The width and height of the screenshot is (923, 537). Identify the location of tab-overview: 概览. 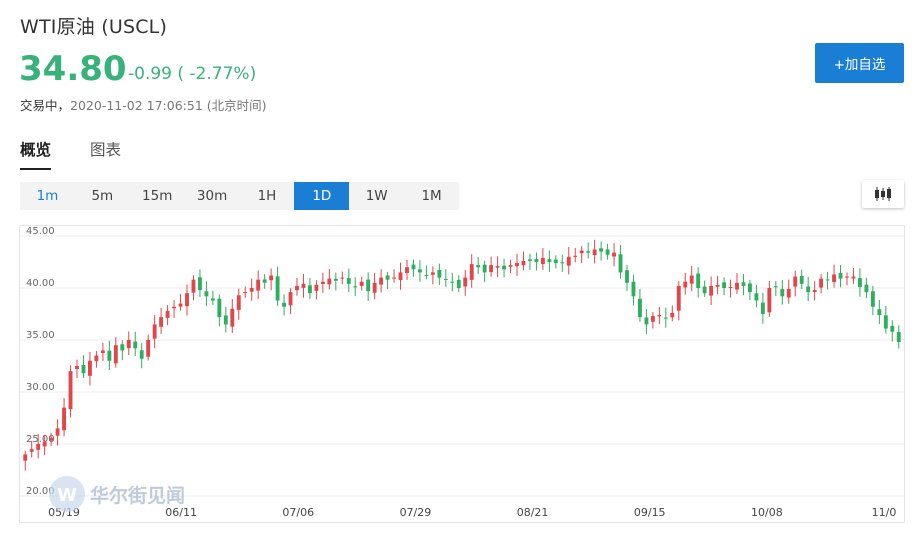
(36, 154).